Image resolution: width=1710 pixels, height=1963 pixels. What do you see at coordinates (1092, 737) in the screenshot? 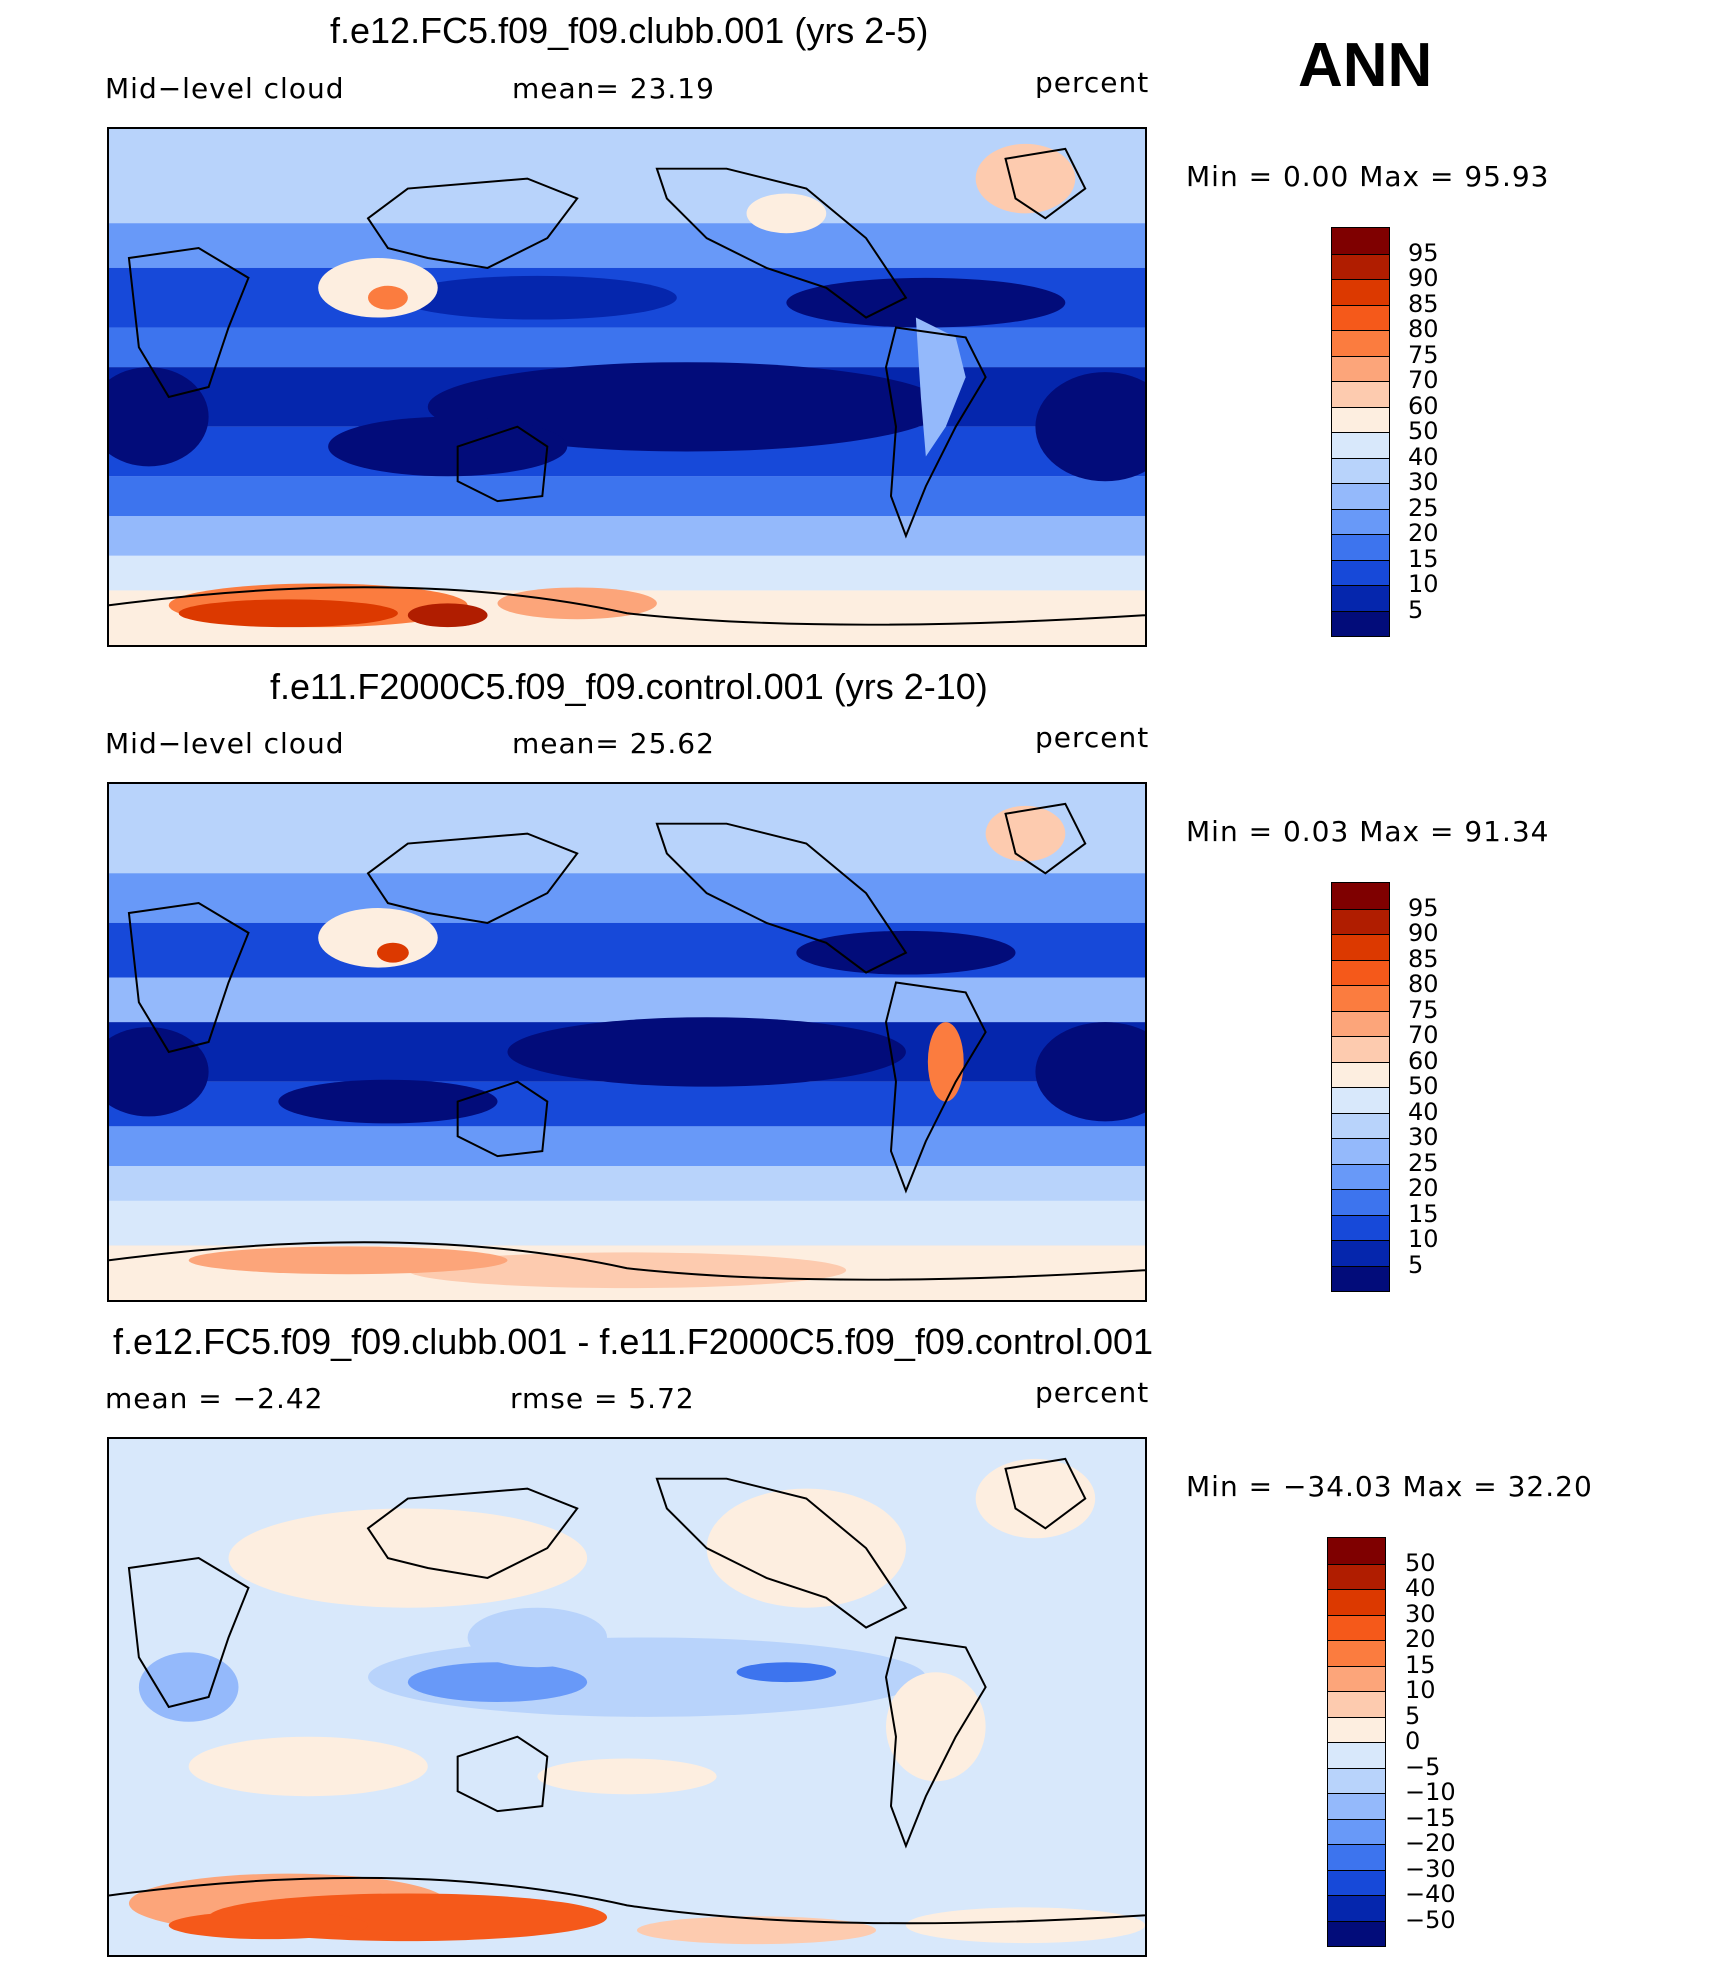
I see `panel-2-units-label: percent` at bounding box center [1092, 737].